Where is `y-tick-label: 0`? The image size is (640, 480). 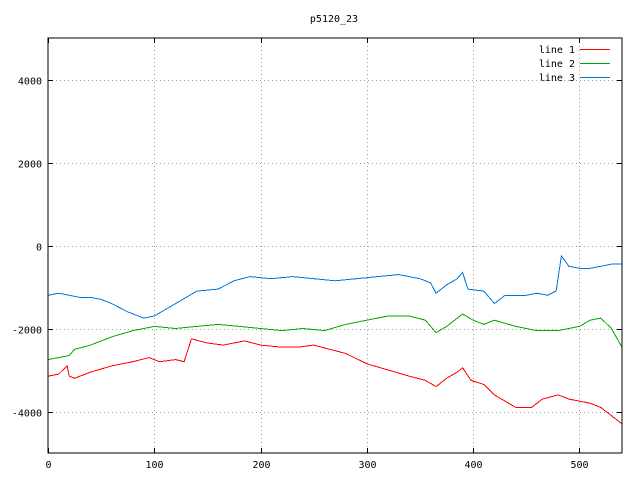 y-tick-label: 0 is located at coordinates (39, 248).